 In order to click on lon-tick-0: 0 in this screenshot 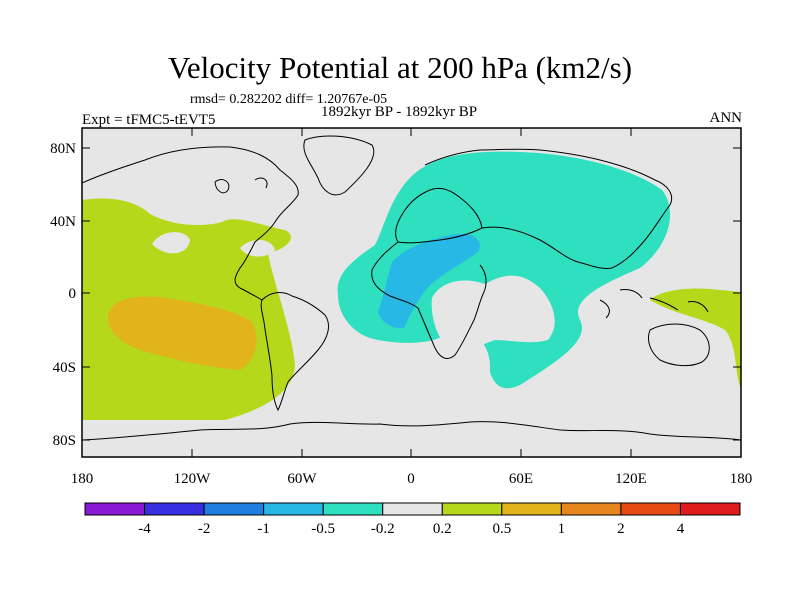, I will do `click(411, 479)`.